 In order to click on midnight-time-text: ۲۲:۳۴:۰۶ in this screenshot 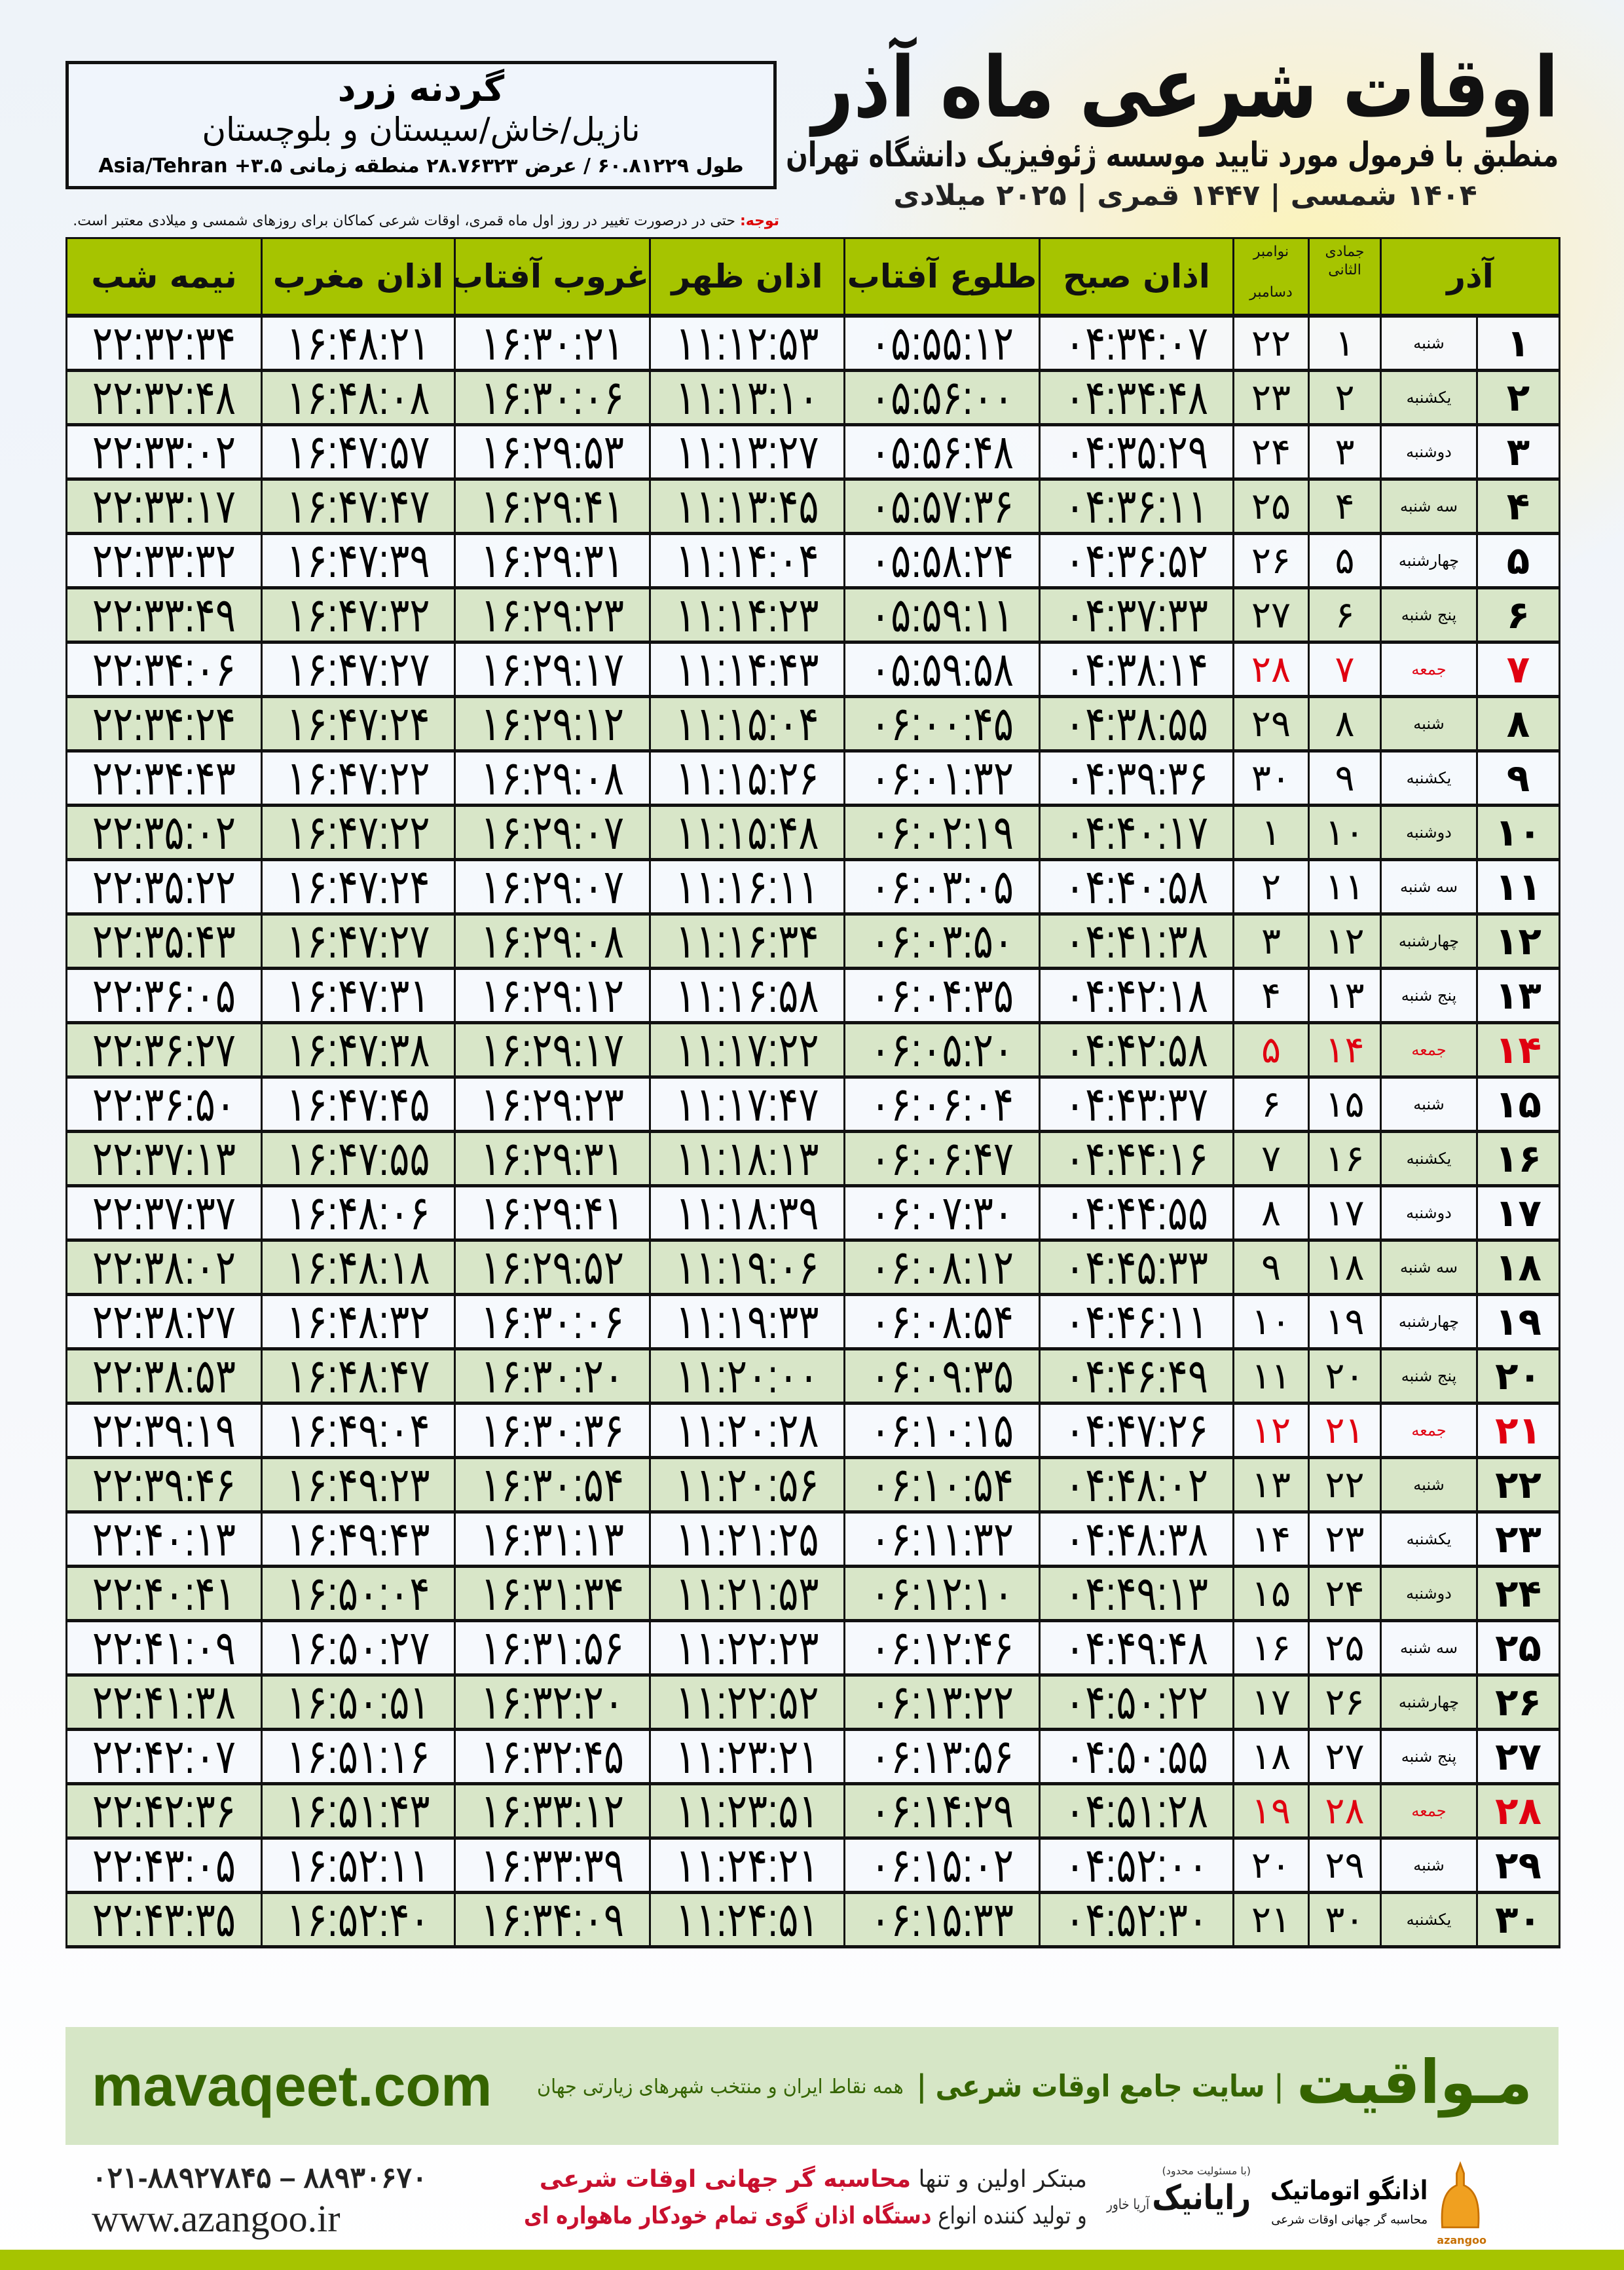, I will do `click(164, 670)`.